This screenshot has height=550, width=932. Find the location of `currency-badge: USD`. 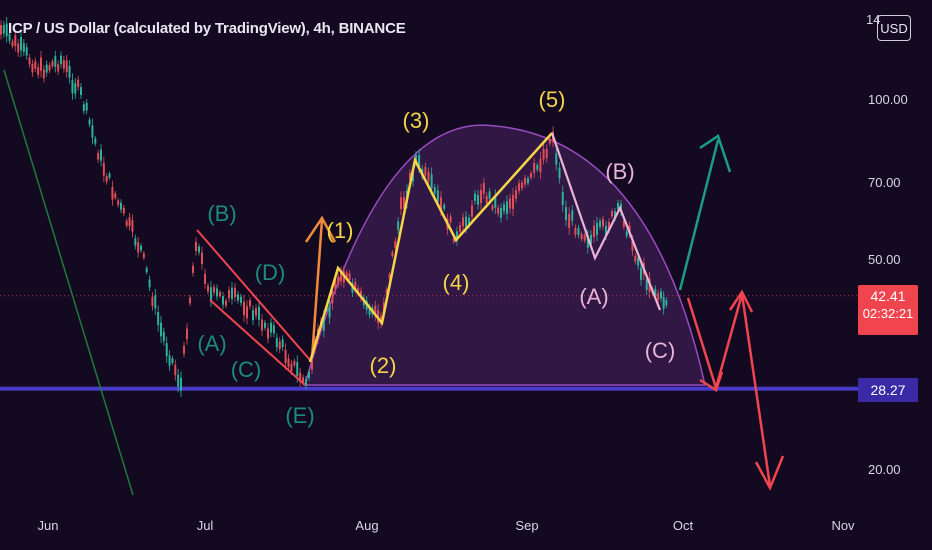

currency-badge: USD is located at coordinates (894, 28).